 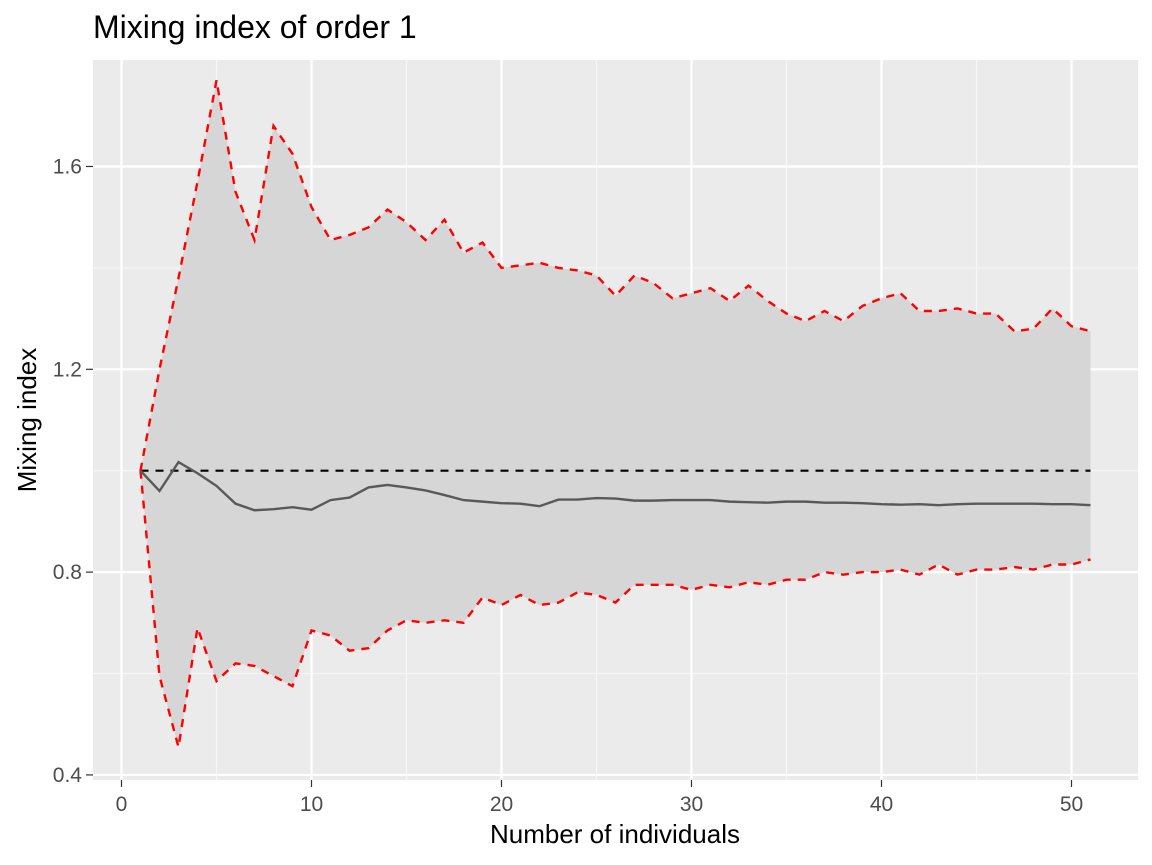 I want to click on x-tick-label: 30, so click(x=691, y=804).